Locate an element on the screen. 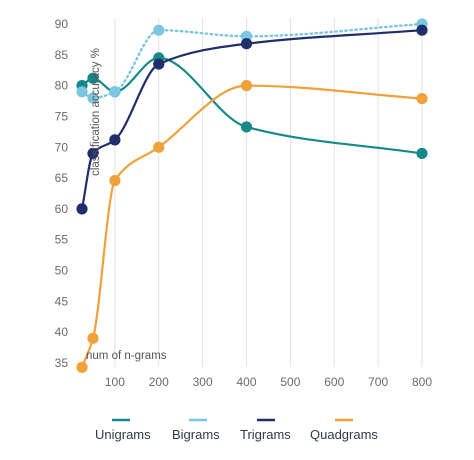 This screenshot has width=474, height=460. x-tick-label: 600 is located at coordinates (334, 382).